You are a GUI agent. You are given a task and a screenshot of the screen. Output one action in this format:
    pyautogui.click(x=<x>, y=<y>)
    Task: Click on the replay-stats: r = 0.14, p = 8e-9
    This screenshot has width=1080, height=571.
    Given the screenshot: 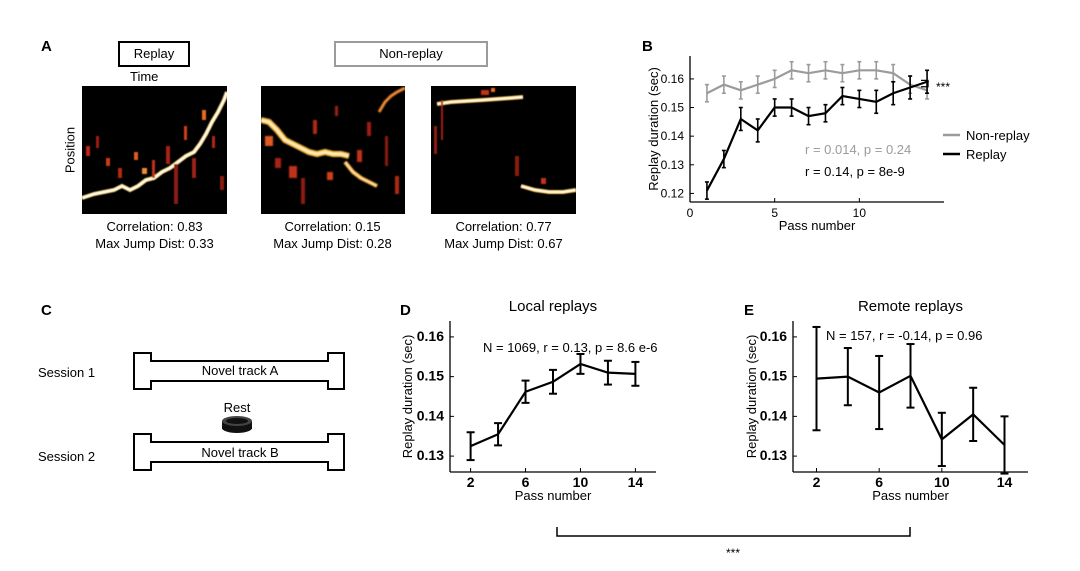 What is the action you would take?
    pyautogui.click(x=855, y=171)
    